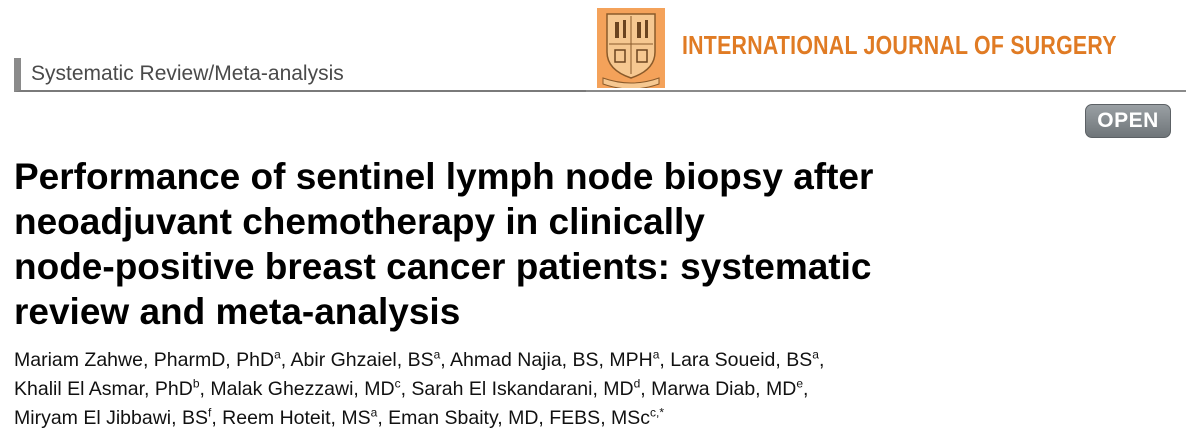 Image resolution: width=1200 pixels, height=443 pixels. What do you see at coordinates (800, 383) in the screenshot?
I see `affiliation-mark: e` at bounding box center [800, 383].